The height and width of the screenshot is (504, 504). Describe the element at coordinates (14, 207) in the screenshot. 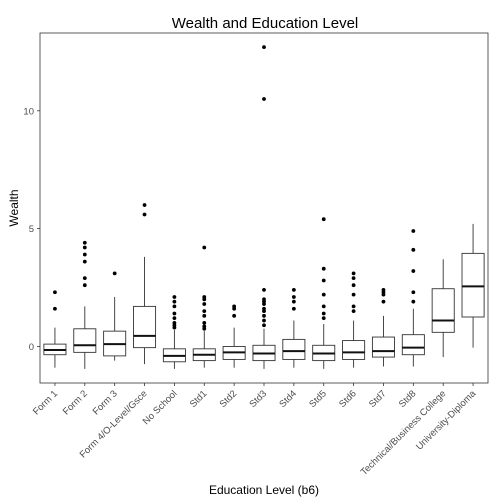

I see `y-axis-title: Wealth` at that location.